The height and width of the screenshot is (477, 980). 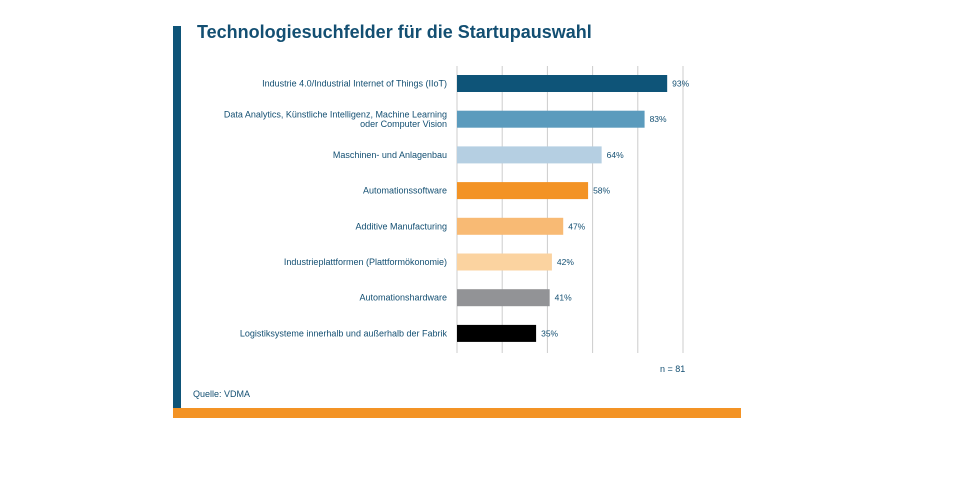 What do you see at coordinates (403, 298) in the screenshot?
I see `category-label: Automationshardware` at bounding box center [403, 298].